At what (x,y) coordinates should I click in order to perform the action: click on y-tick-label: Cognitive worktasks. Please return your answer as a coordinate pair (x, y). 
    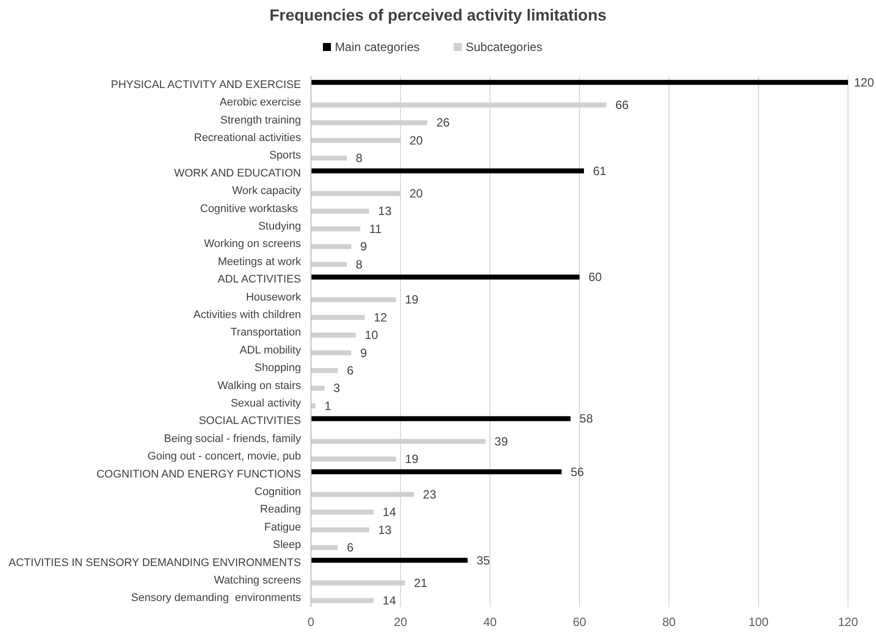
    Looking at the image, I should click on (250, 208).